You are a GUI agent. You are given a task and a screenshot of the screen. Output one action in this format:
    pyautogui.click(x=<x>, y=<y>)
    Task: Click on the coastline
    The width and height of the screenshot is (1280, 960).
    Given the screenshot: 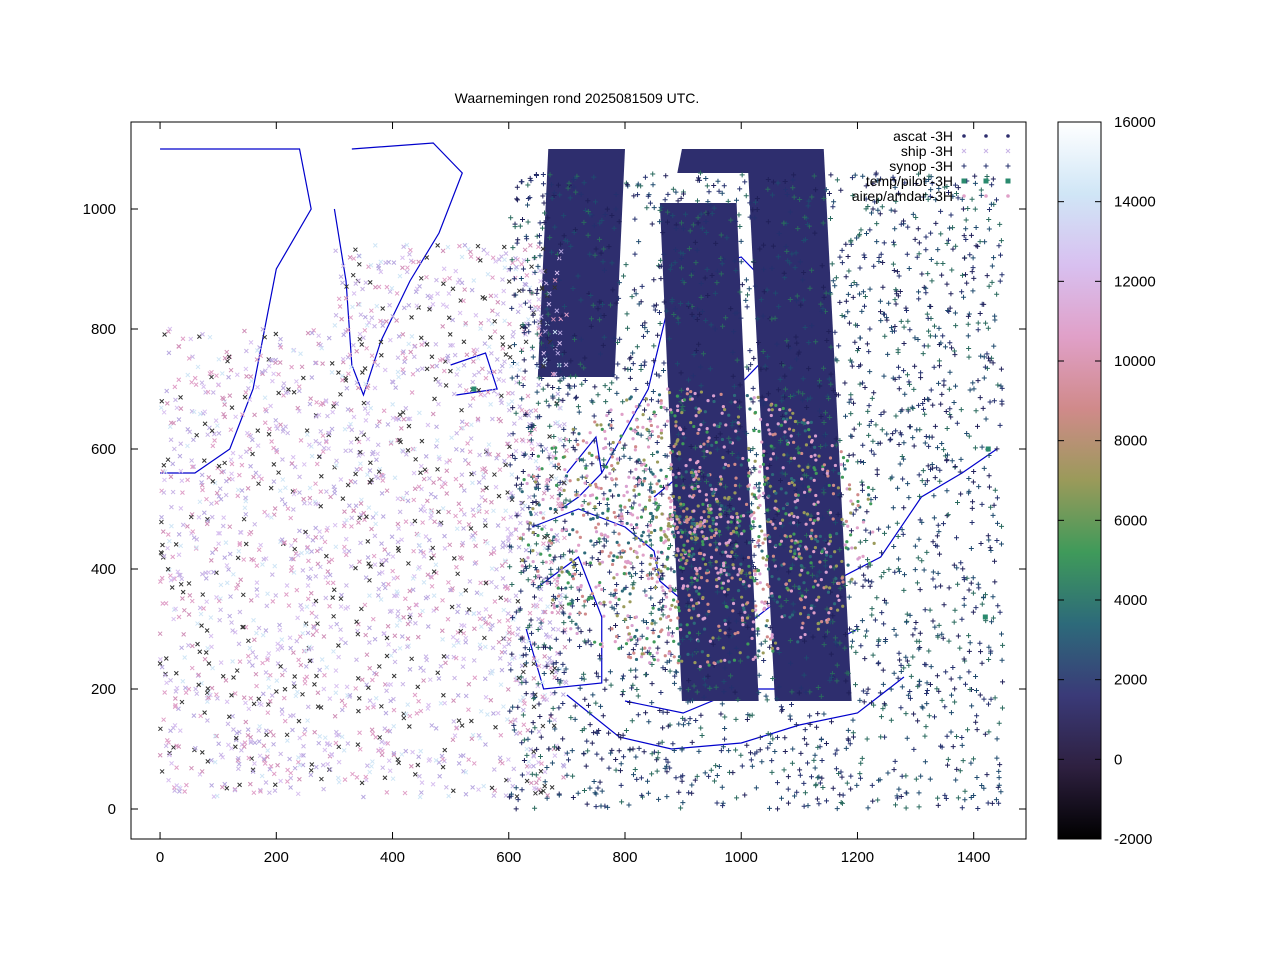 What is the action you would take?
    pyautogui.click(x=564, y=623)
    